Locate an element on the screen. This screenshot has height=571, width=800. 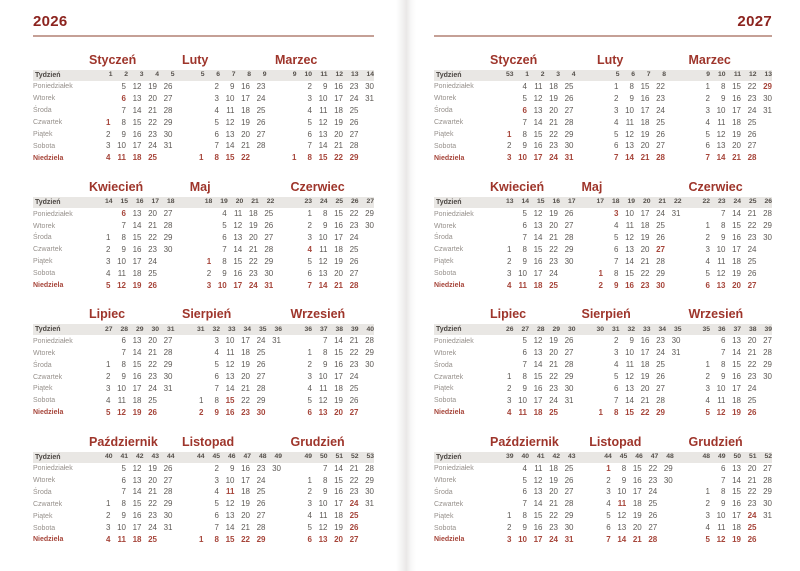
month-title-group: Wrzesień is located at coordinates (333, 314).